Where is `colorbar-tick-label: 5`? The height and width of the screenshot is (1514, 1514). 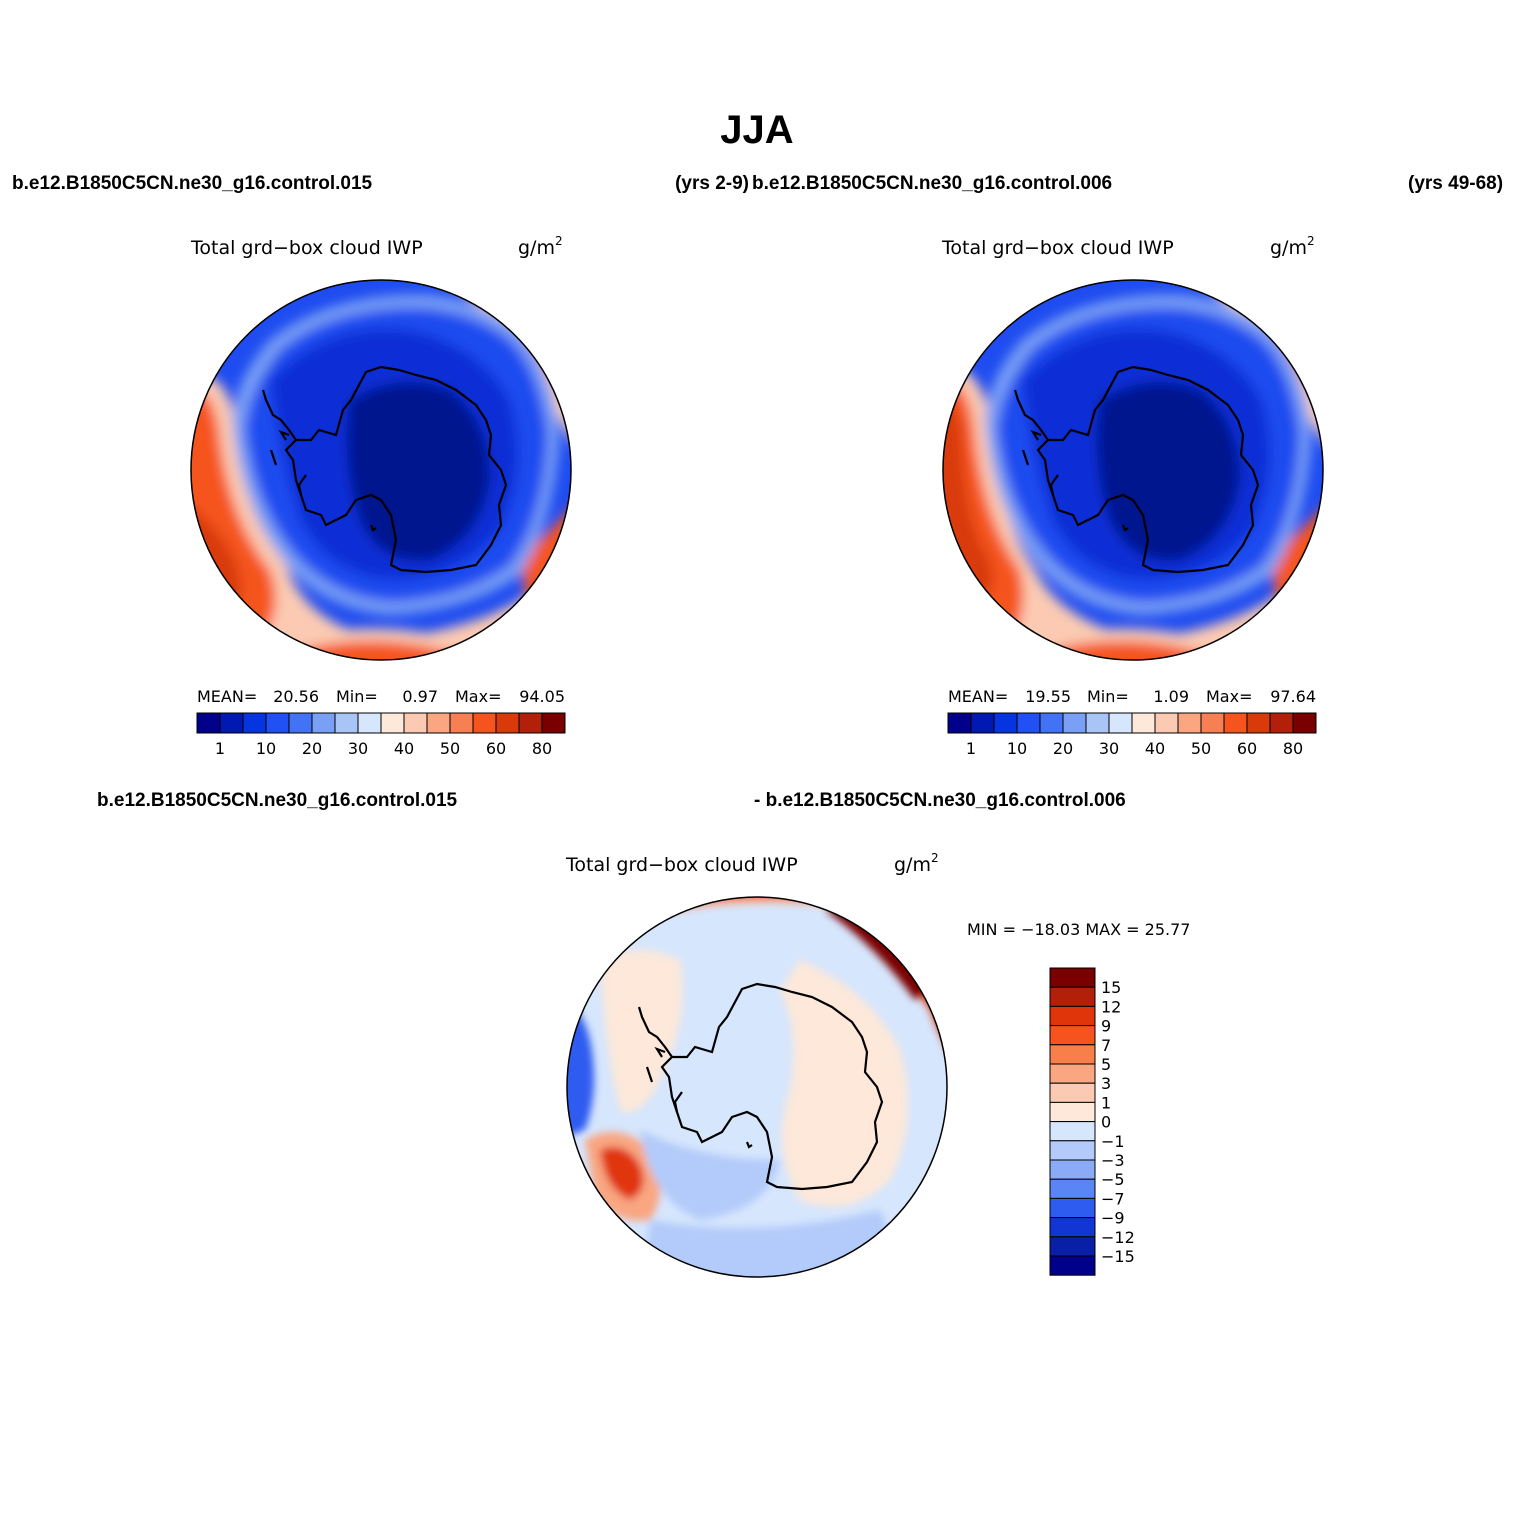
colorbar-tick-label: 5 is located at coordinates (1106, 1064).